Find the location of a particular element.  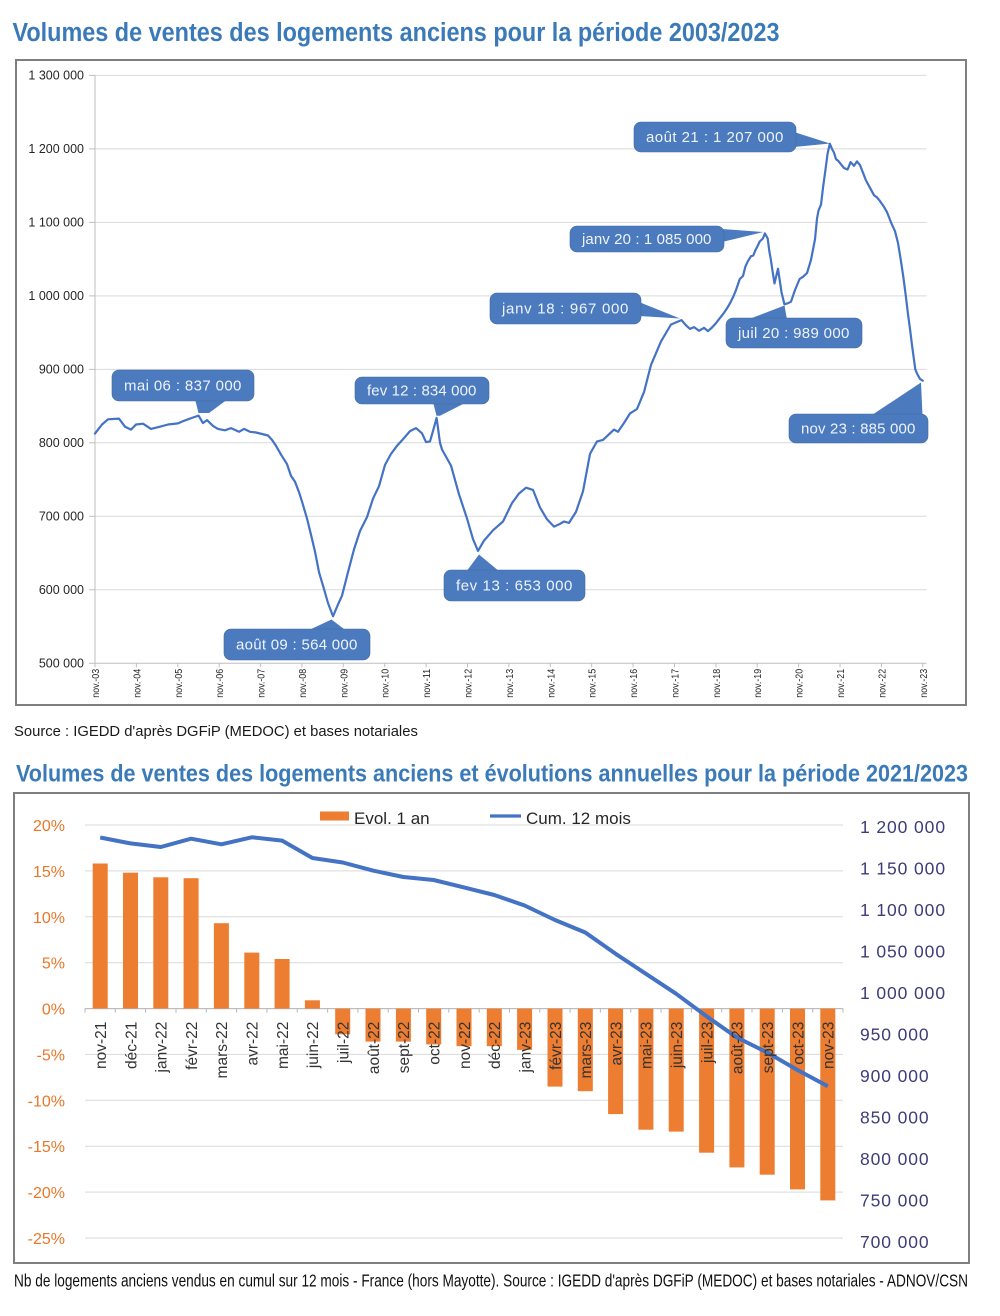

svg-text: nov.-10 is located at coordinates (386, 682).